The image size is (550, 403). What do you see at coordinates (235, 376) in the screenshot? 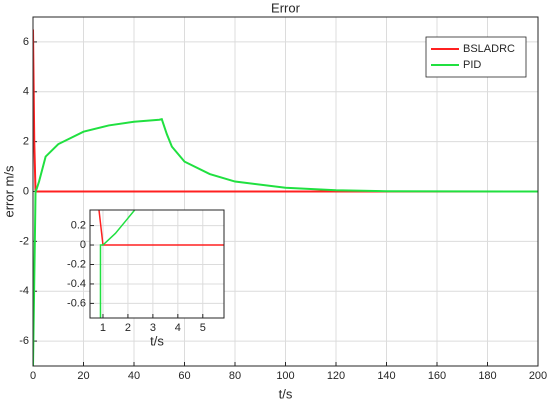
I see `x-tick-label: 80` at bounding box center [235, 376].